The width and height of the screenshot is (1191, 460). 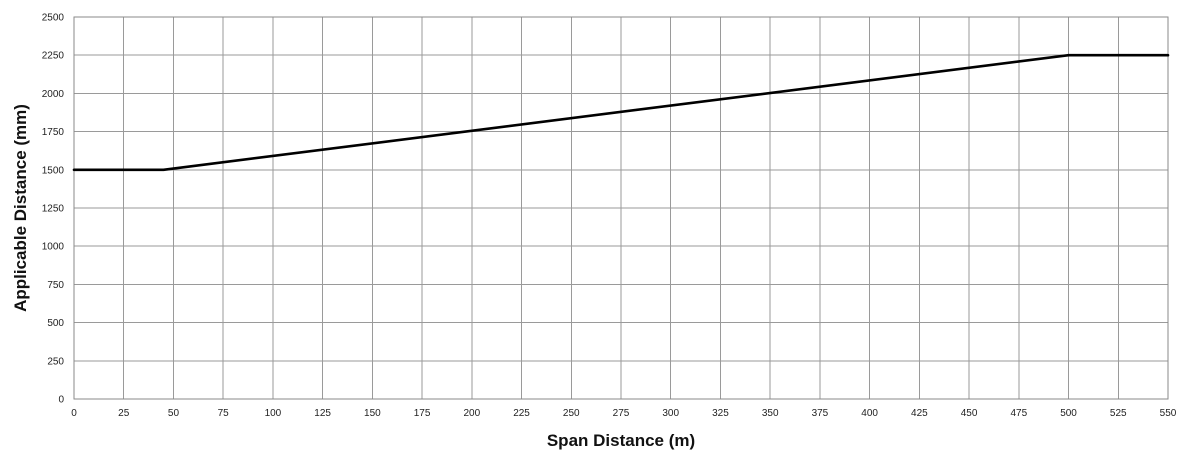 What do you see at coordinates (969, 413) in the screenshot?
I see `x-tick-label: 450` at bounding box center [969, 413].